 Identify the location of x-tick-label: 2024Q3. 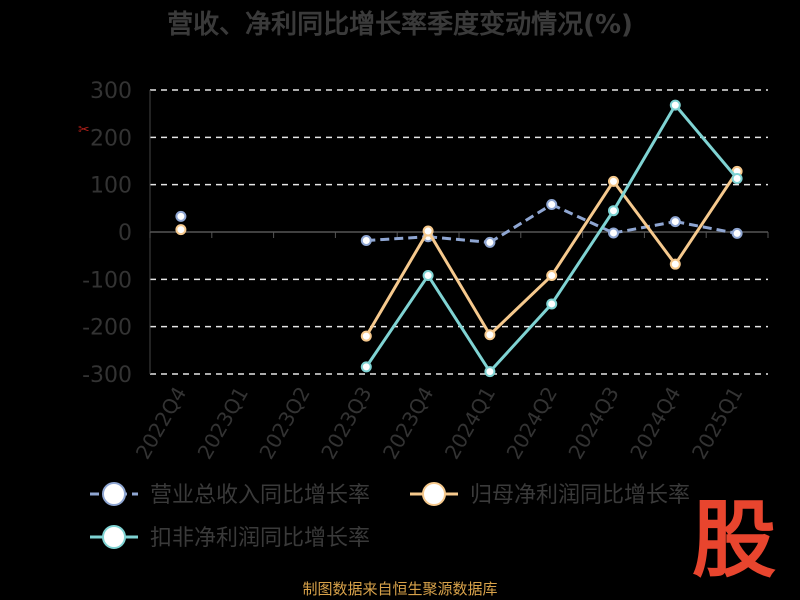
(593, 423).